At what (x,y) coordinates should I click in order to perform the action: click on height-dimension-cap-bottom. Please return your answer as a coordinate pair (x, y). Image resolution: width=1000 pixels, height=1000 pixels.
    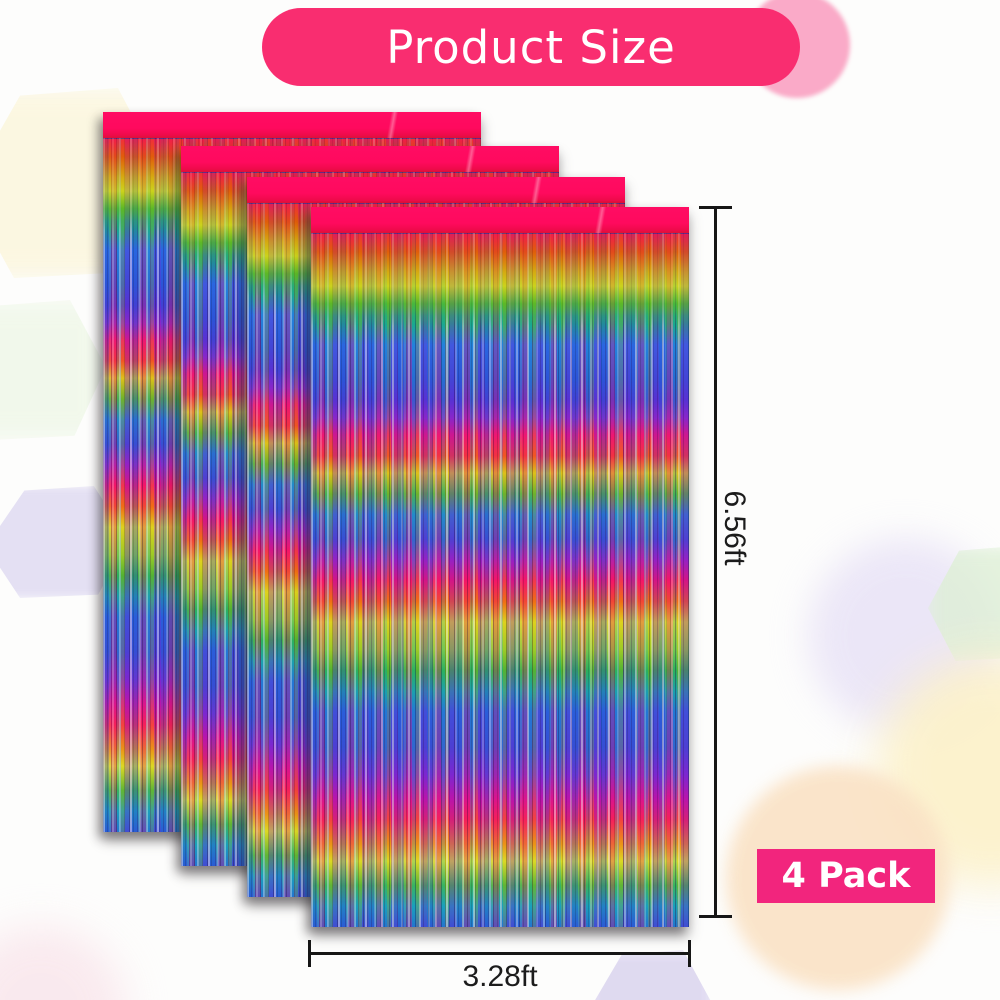
    Looking at the image, I should click on (715, 916).